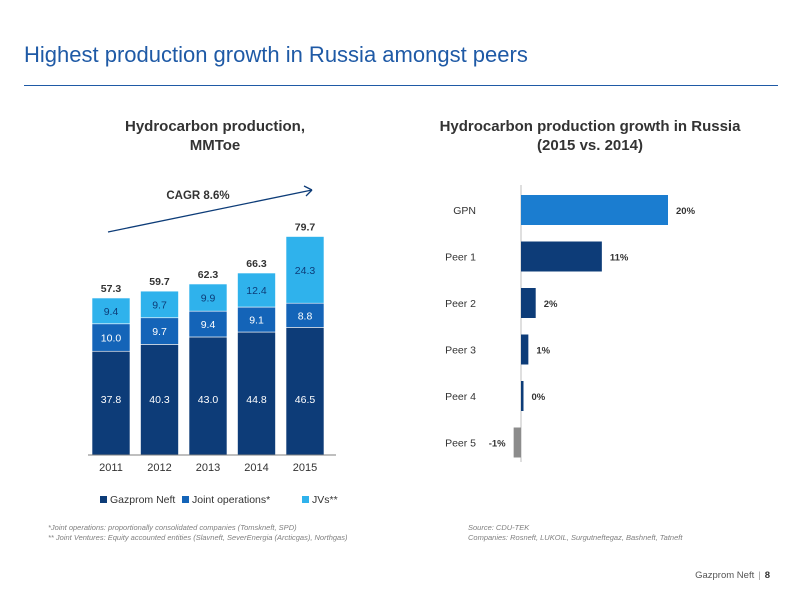  Describe the element at coordinates (256, 321) in the screenshot. I see `segment-value-label: 9.1` at that location.